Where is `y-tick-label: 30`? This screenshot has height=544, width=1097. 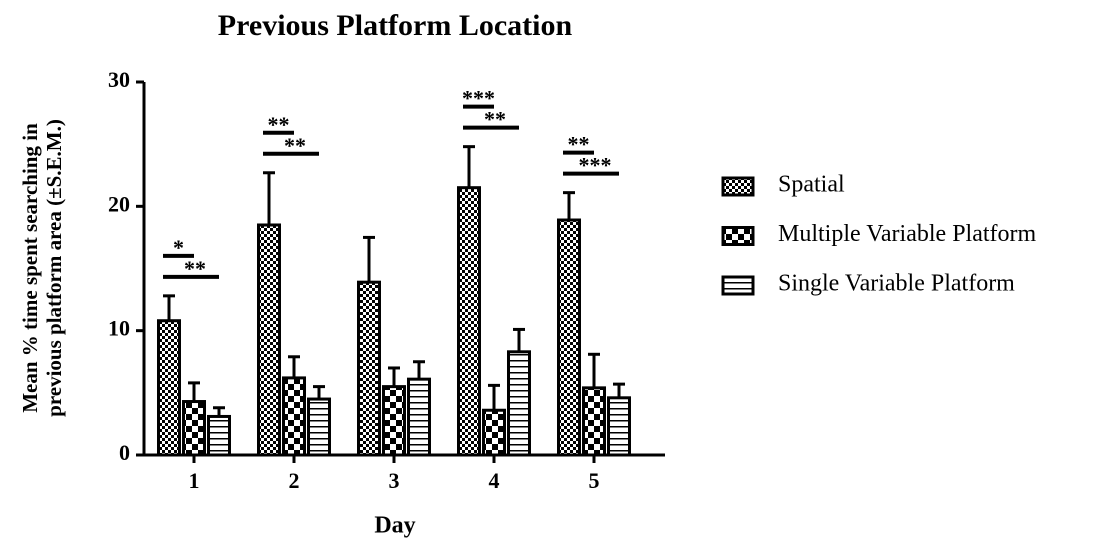 y-tick-label: 30 is located at coordinates (119, 79).